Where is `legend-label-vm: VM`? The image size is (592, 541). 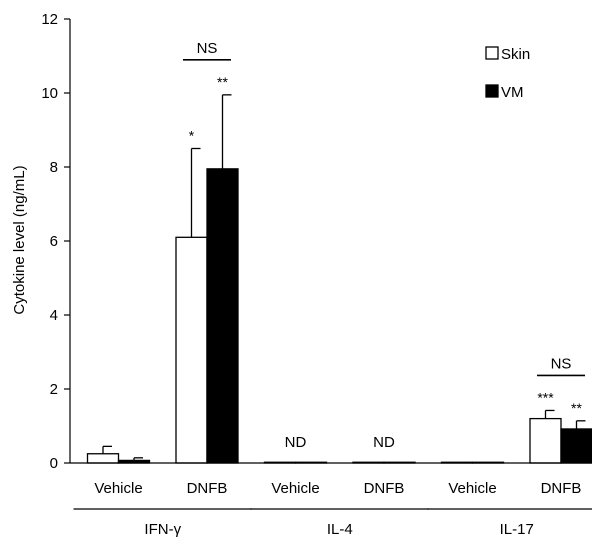
legend-label-vm: VM is located at coordinates (512, 92).